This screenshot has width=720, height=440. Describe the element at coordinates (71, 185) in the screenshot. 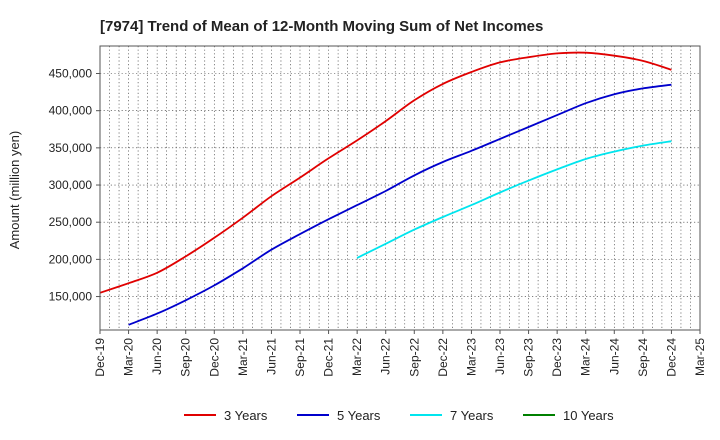

I see `y-tick-label: 300,000` at that location.